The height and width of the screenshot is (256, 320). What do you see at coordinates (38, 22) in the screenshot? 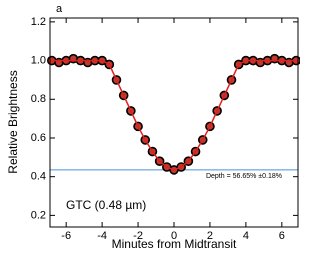
I see `y-tick-label: 1.2` at bounding box center [38, 22].